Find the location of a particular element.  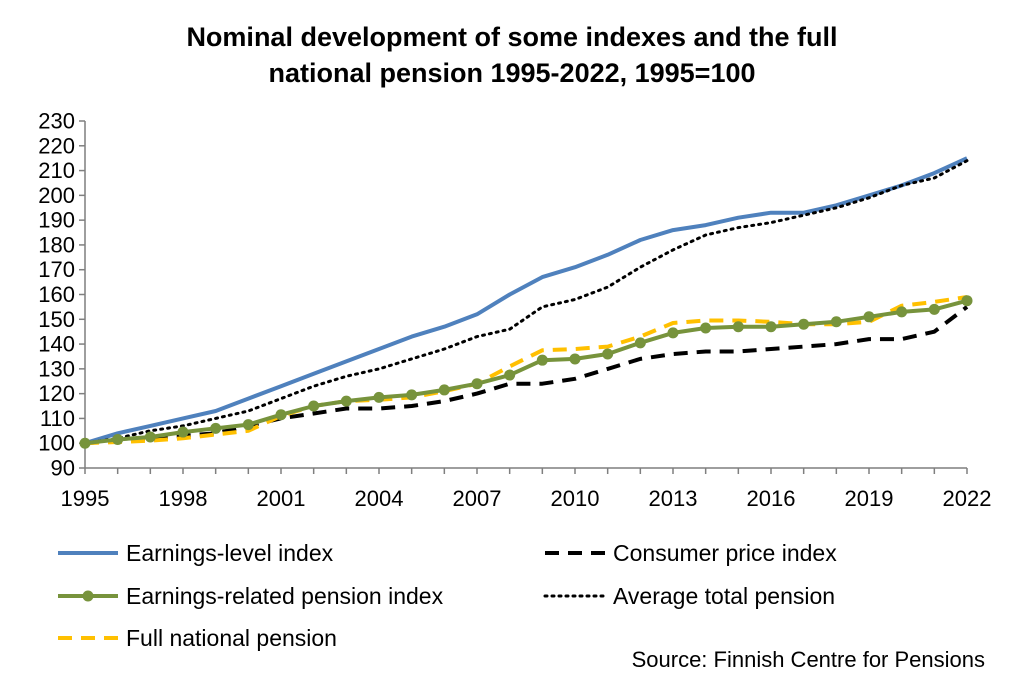

legend-marker-earnings-related is located at coordinates (88, 596).